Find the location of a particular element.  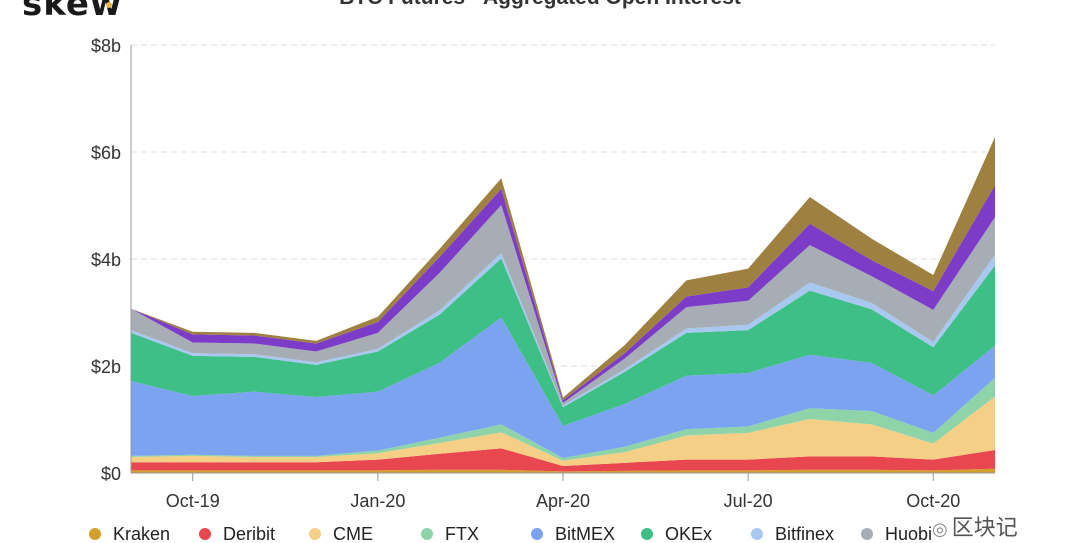

legend-label: Huobi is located at coordinates (908, 533).